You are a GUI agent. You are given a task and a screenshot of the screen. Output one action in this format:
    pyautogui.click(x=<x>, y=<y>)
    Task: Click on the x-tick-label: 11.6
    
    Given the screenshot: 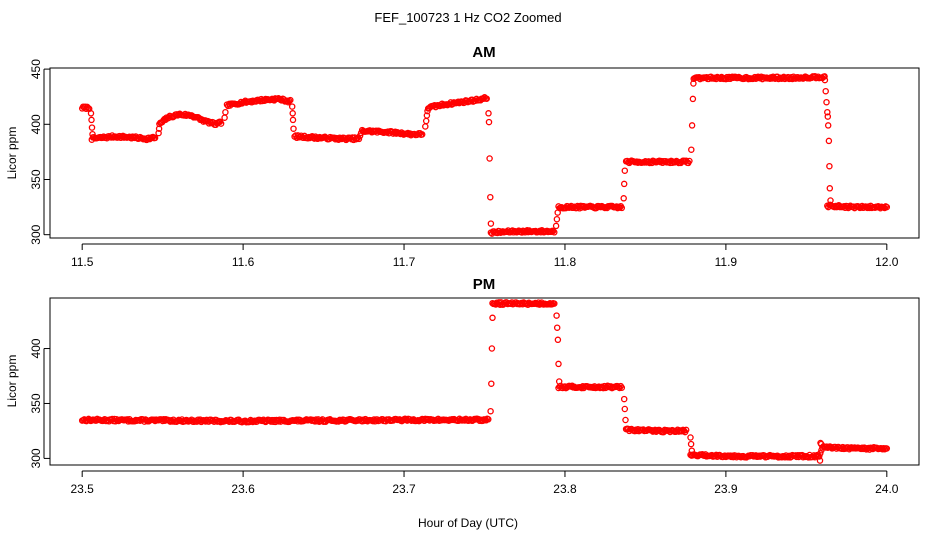 What is the action you would take?
    pyautogui.click(x=243, y=262)
    